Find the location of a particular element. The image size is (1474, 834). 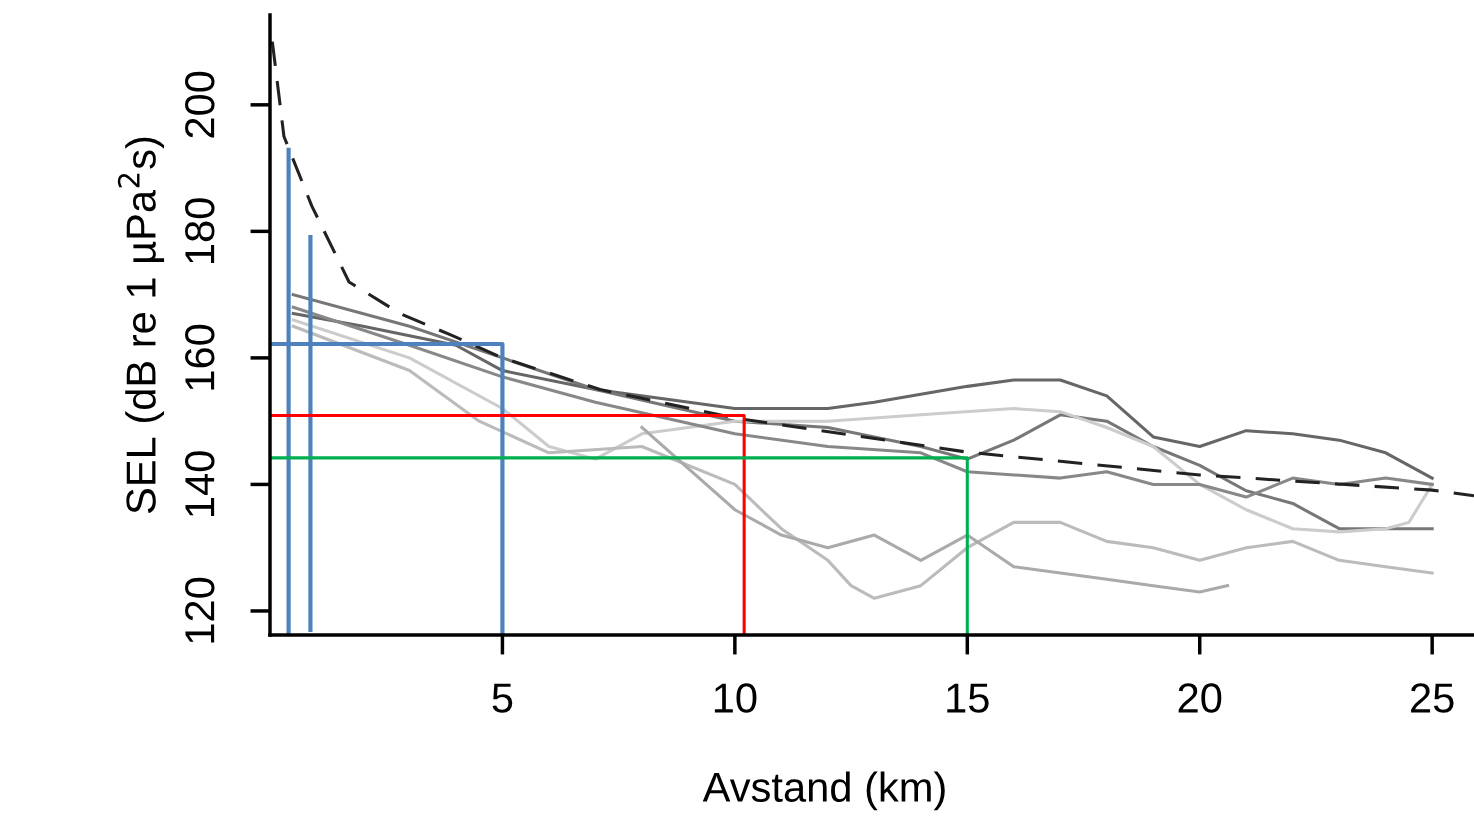

x-tick-label: 15 is located at coordinates (968, 698).